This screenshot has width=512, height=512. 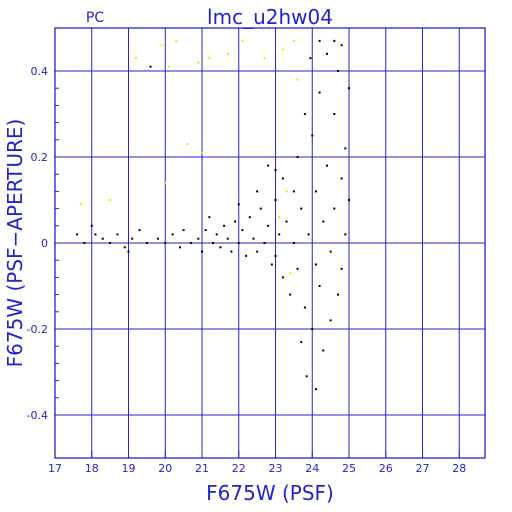 What do you see at coordinates (40, 71) in the screenshot?
I see `y-tick-label: 0.4` at bounding box center [40, 71].